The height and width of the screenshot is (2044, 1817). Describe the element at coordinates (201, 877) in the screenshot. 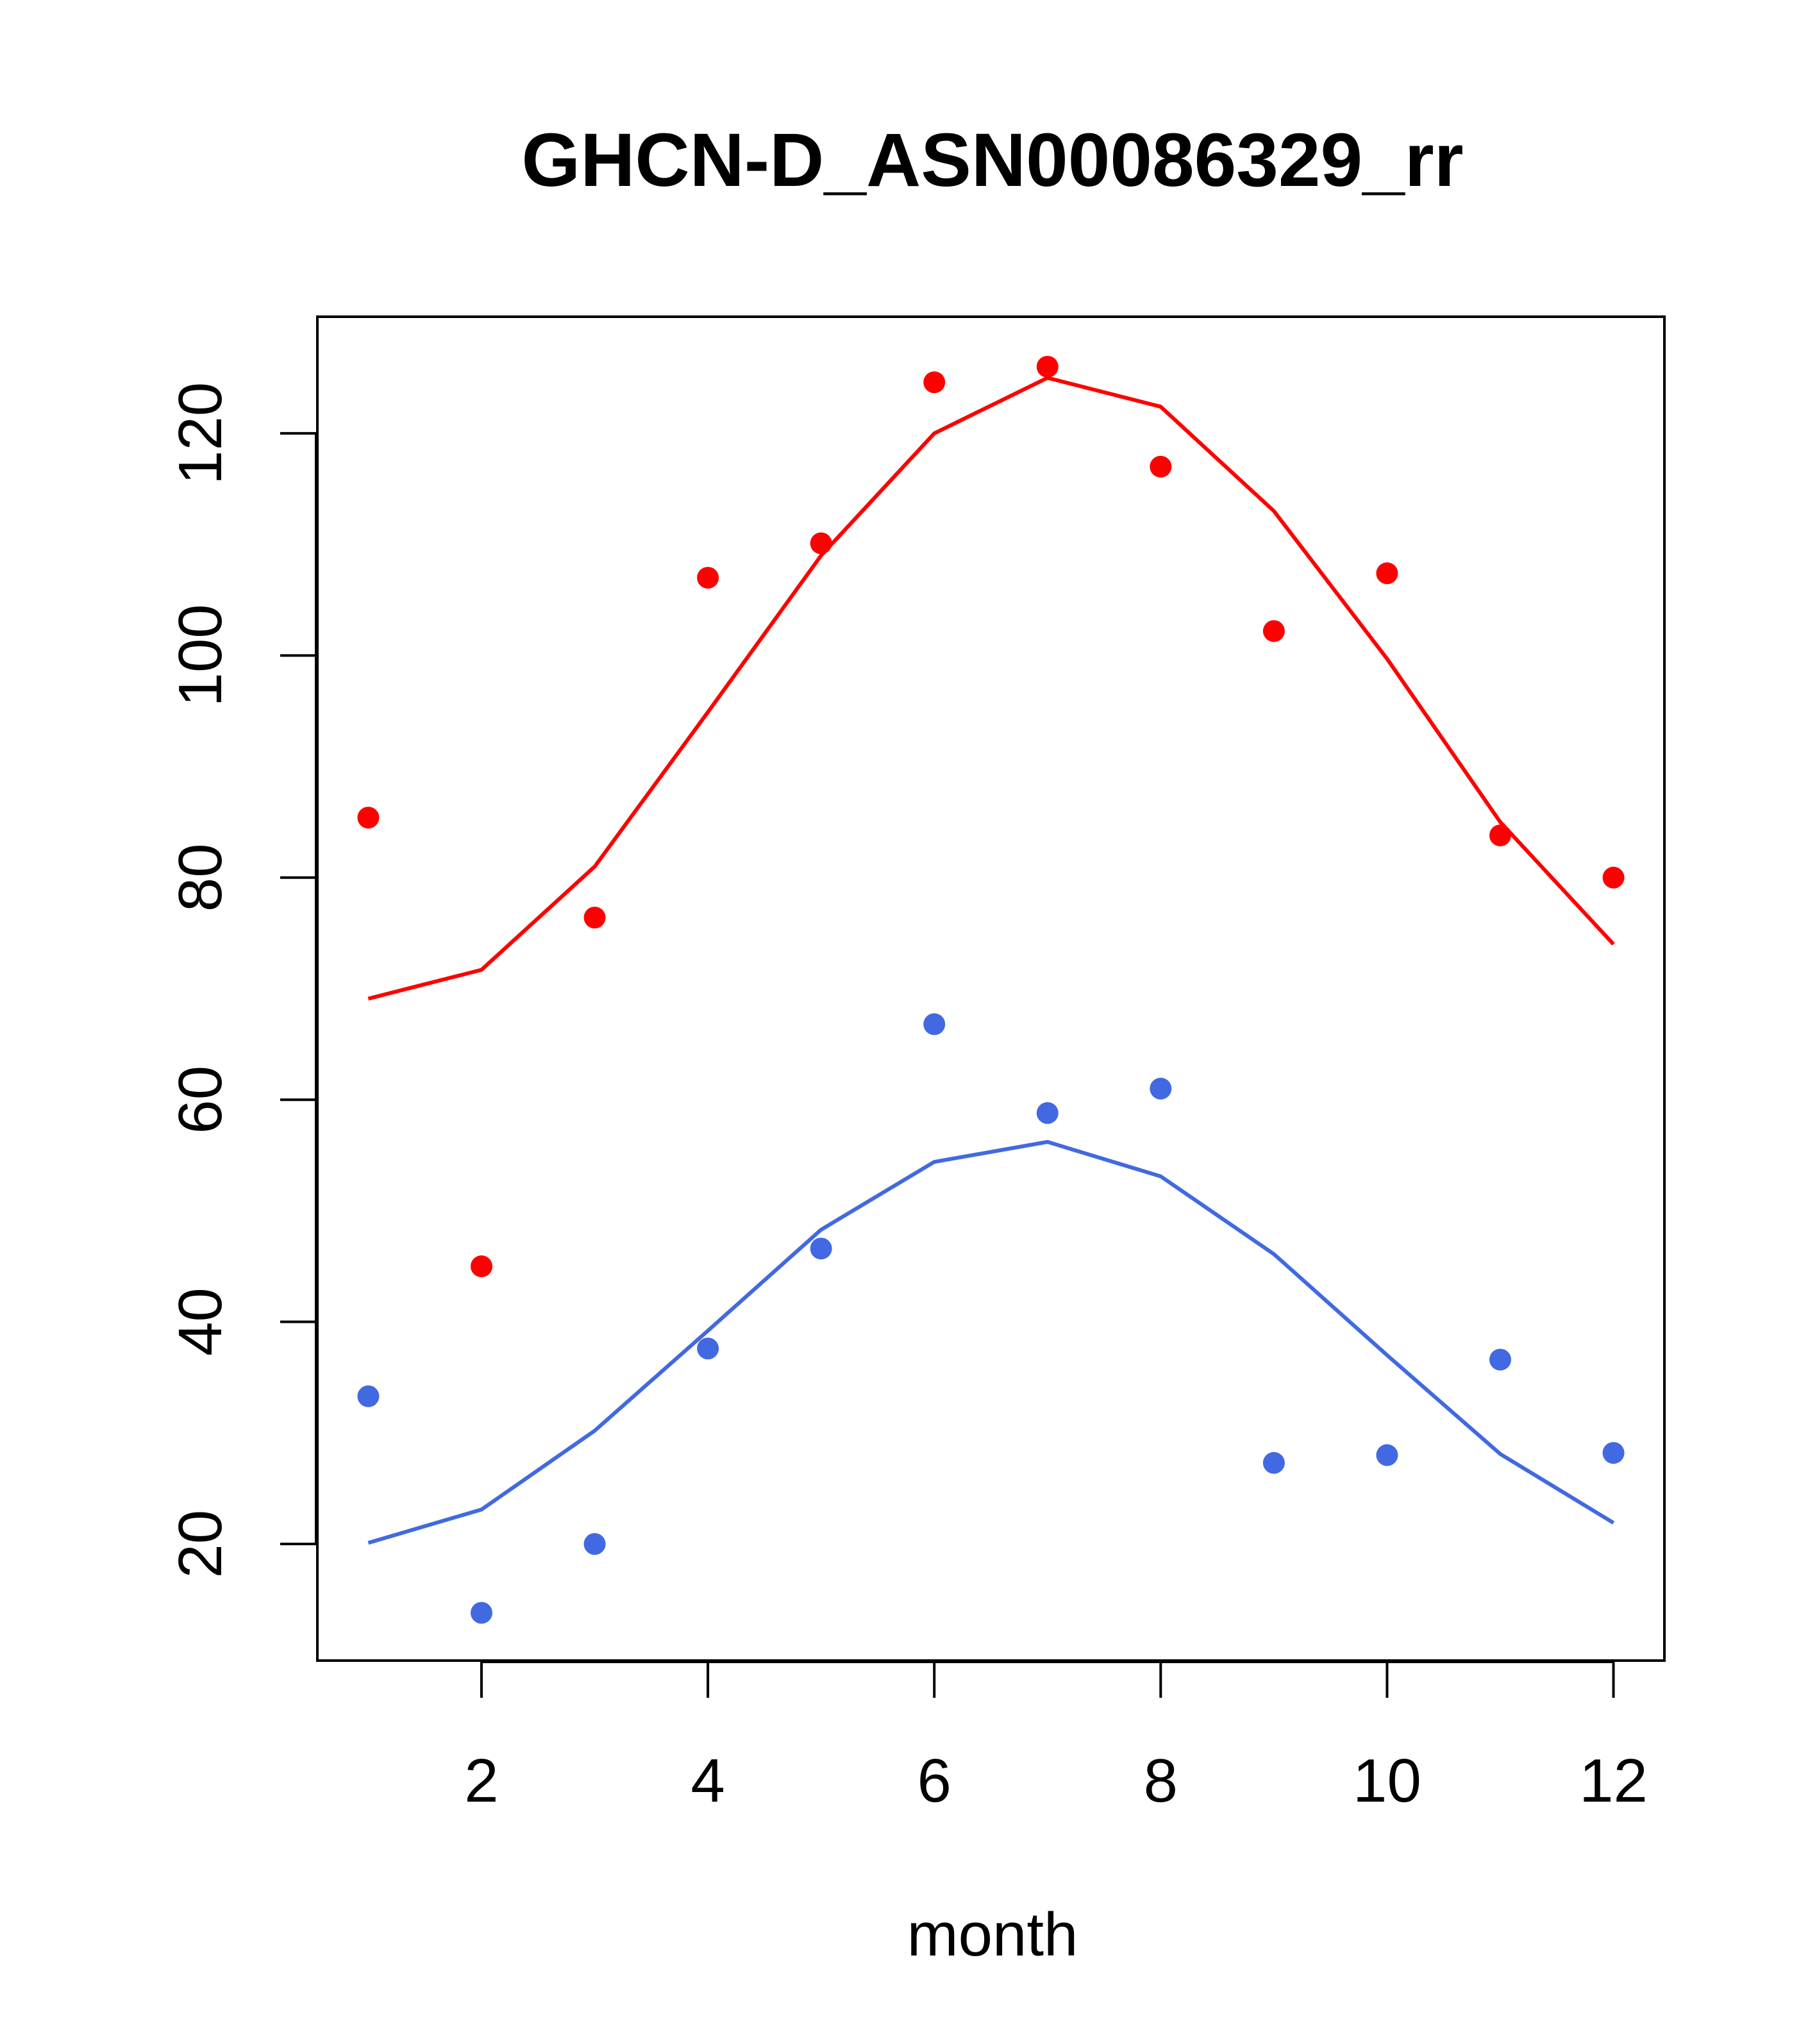

I see `y-tick-label: 80` at that location.